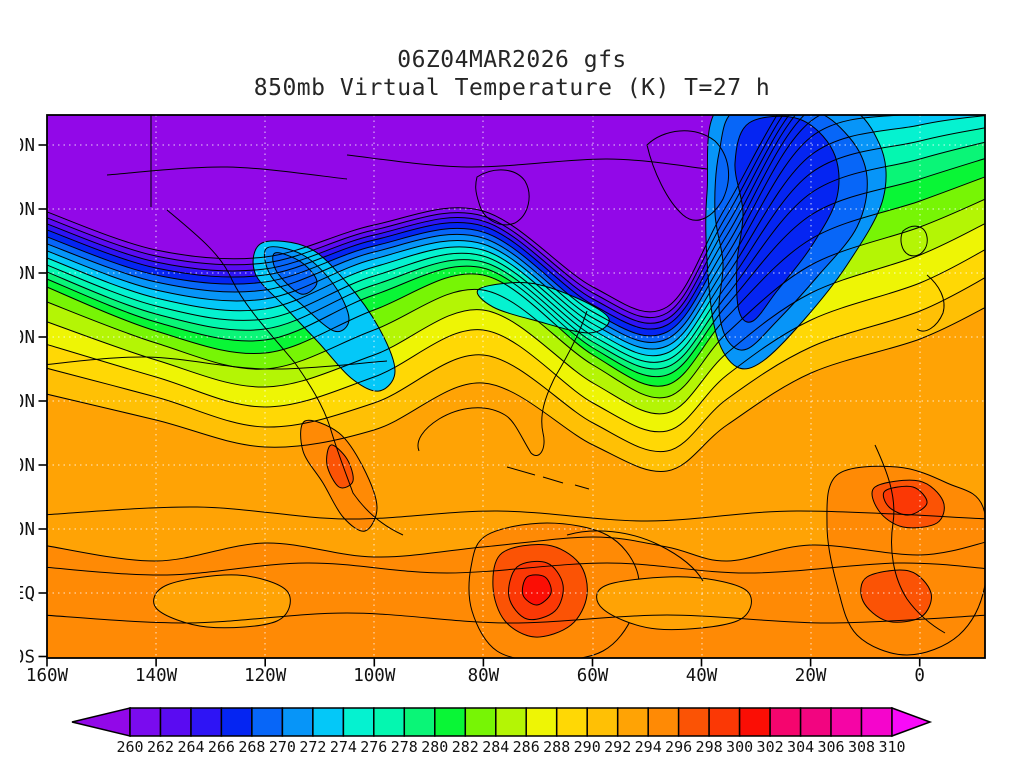  I want to click on colorbar-arrow-right, so click(912, 722).